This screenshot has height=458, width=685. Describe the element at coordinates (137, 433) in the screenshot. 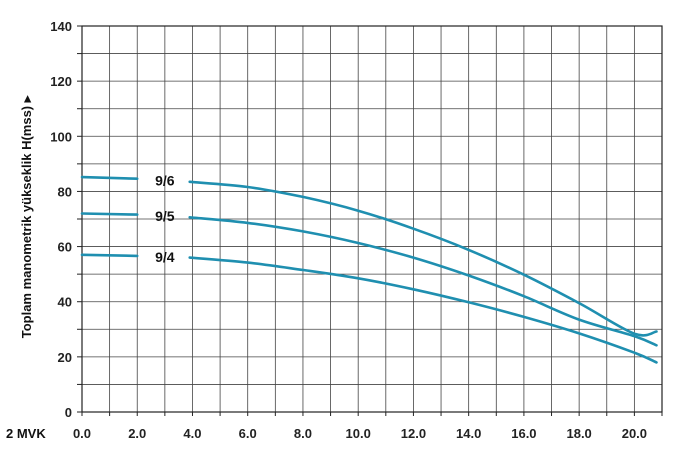

I see `x-tick-label: 2.0` at that location.